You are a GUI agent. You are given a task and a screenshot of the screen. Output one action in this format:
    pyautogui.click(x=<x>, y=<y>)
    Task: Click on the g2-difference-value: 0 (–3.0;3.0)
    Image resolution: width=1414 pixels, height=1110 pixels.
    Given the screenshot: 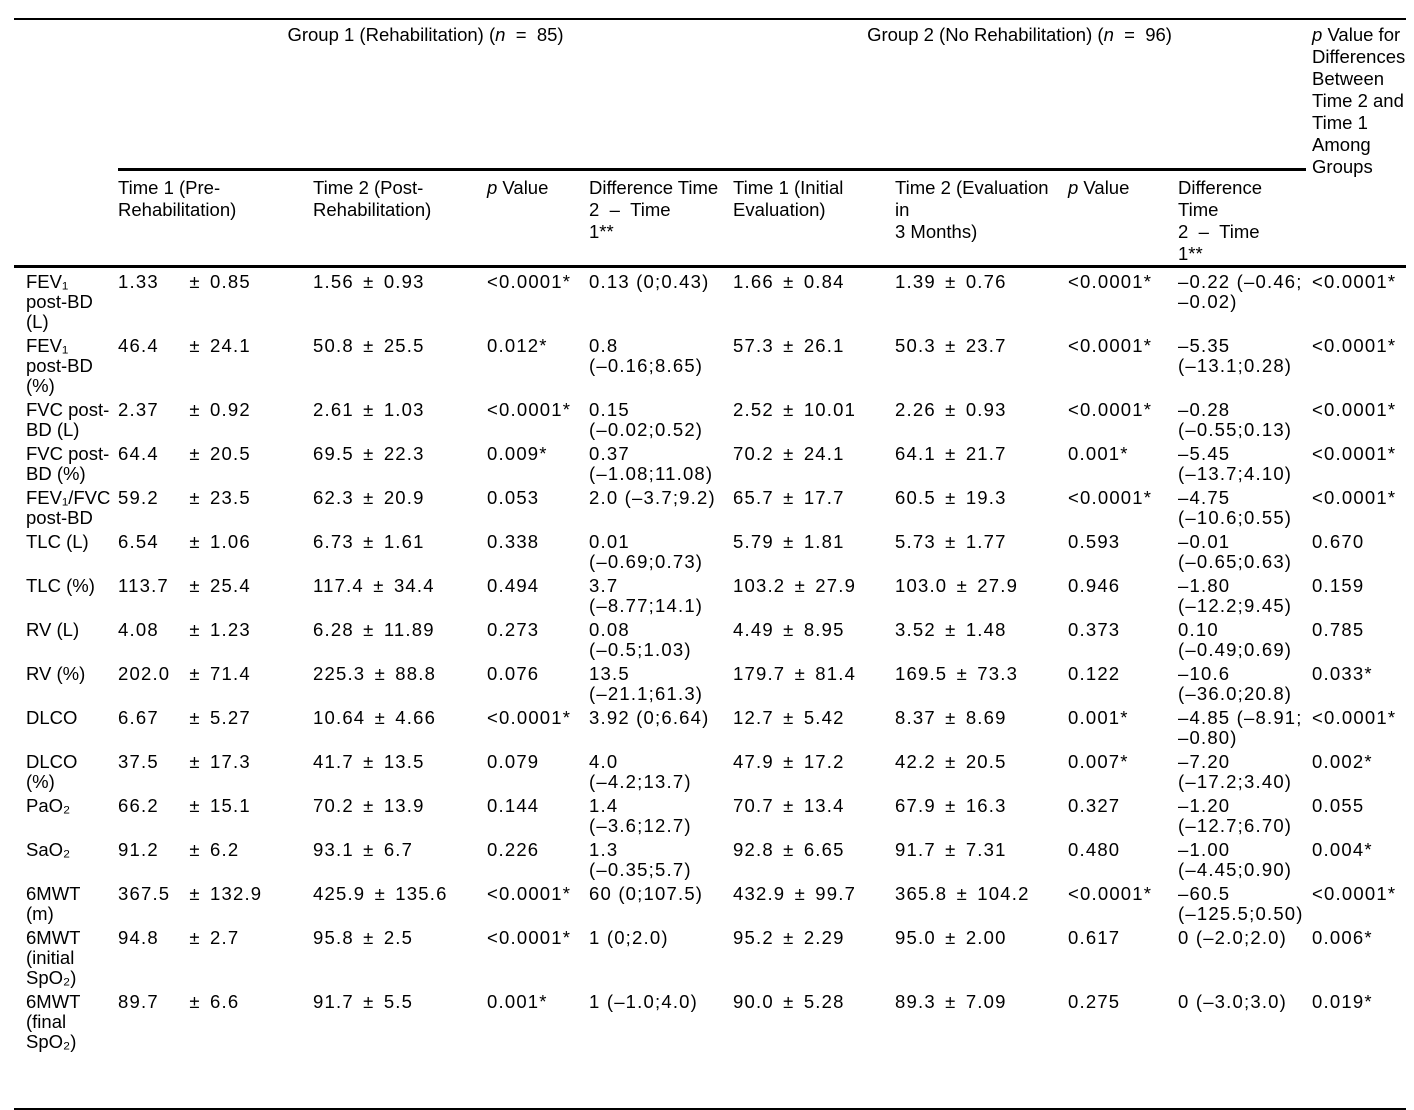 What is the action you would take?
    pyautogui.click(x=1242, y=1048)
    